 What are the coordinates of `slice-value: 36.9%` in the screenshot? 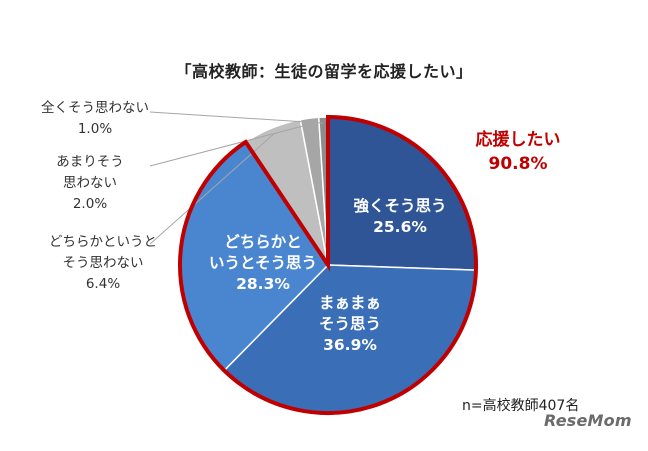 It's located at (350, 345).